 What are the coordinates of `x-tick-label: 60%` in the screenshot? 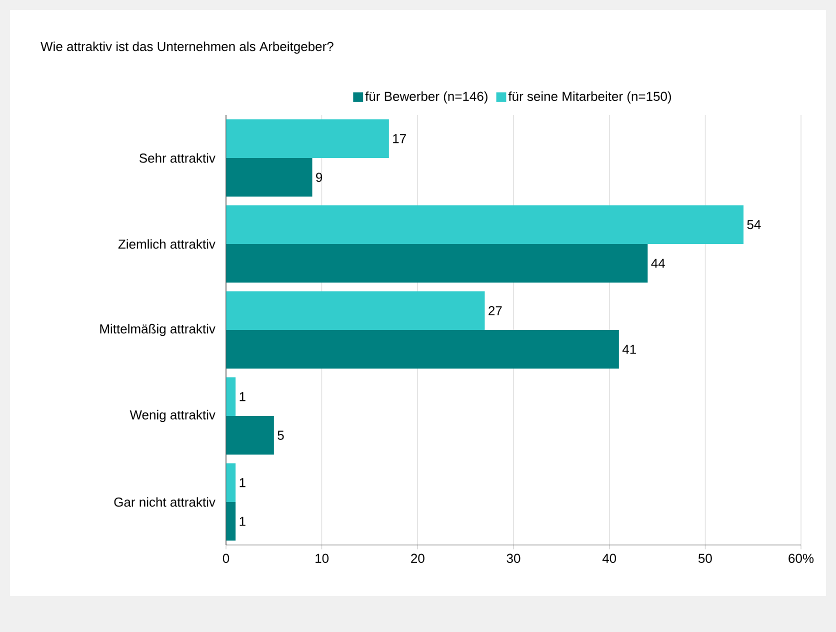 It's located at (801, 558).